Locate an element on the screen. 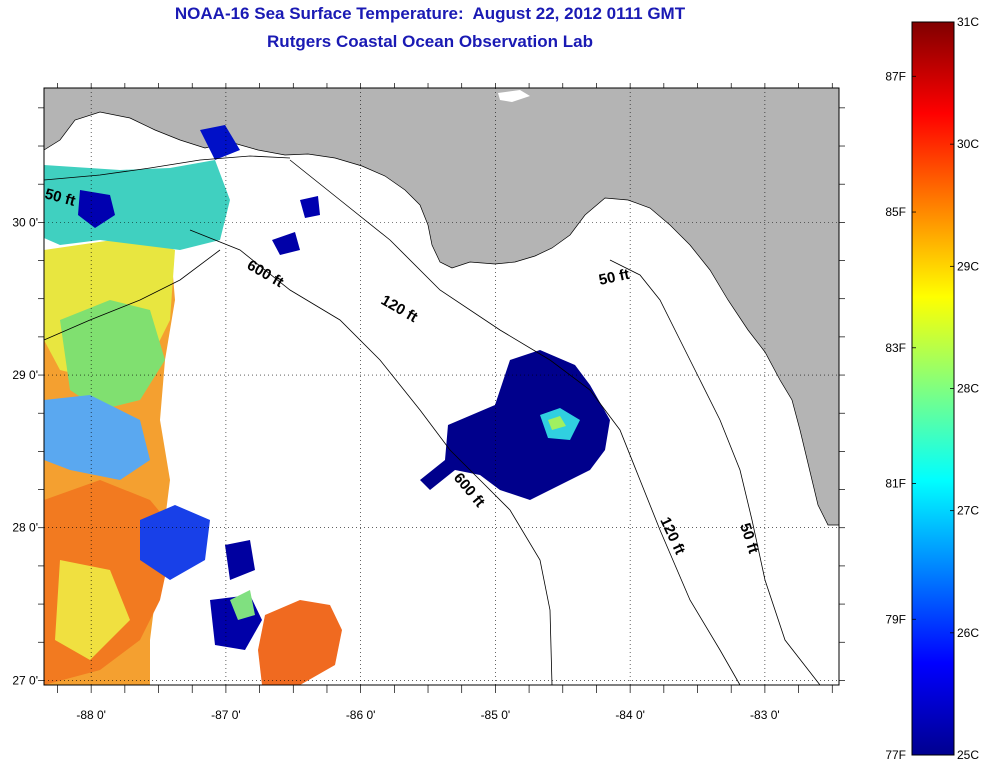  lat-tick-label: 27 0' is located at coordinates (25, 680).